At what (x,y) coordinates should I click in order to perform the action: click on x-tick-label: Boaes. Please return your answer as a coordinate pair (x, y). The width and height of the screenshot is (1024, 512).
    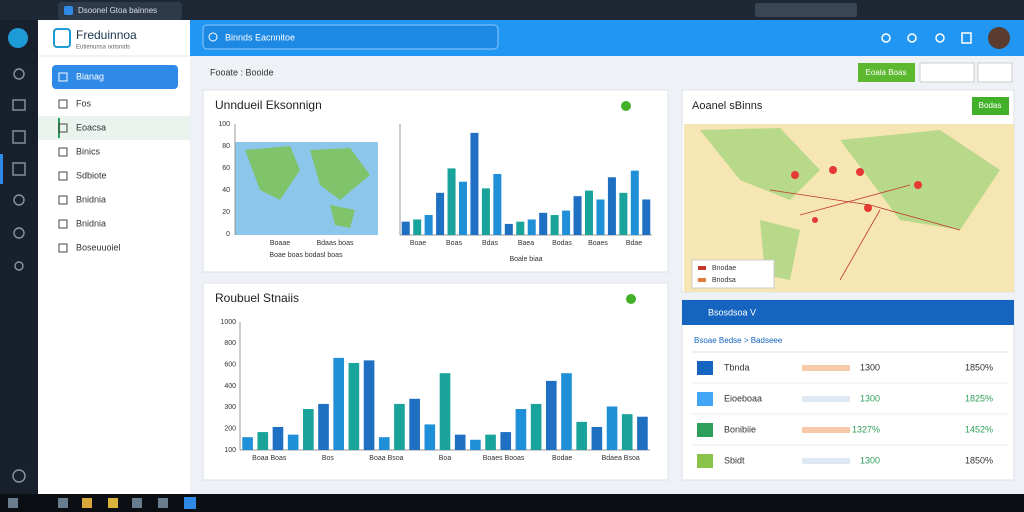
    Looking at the image, I should click on (598, 243).